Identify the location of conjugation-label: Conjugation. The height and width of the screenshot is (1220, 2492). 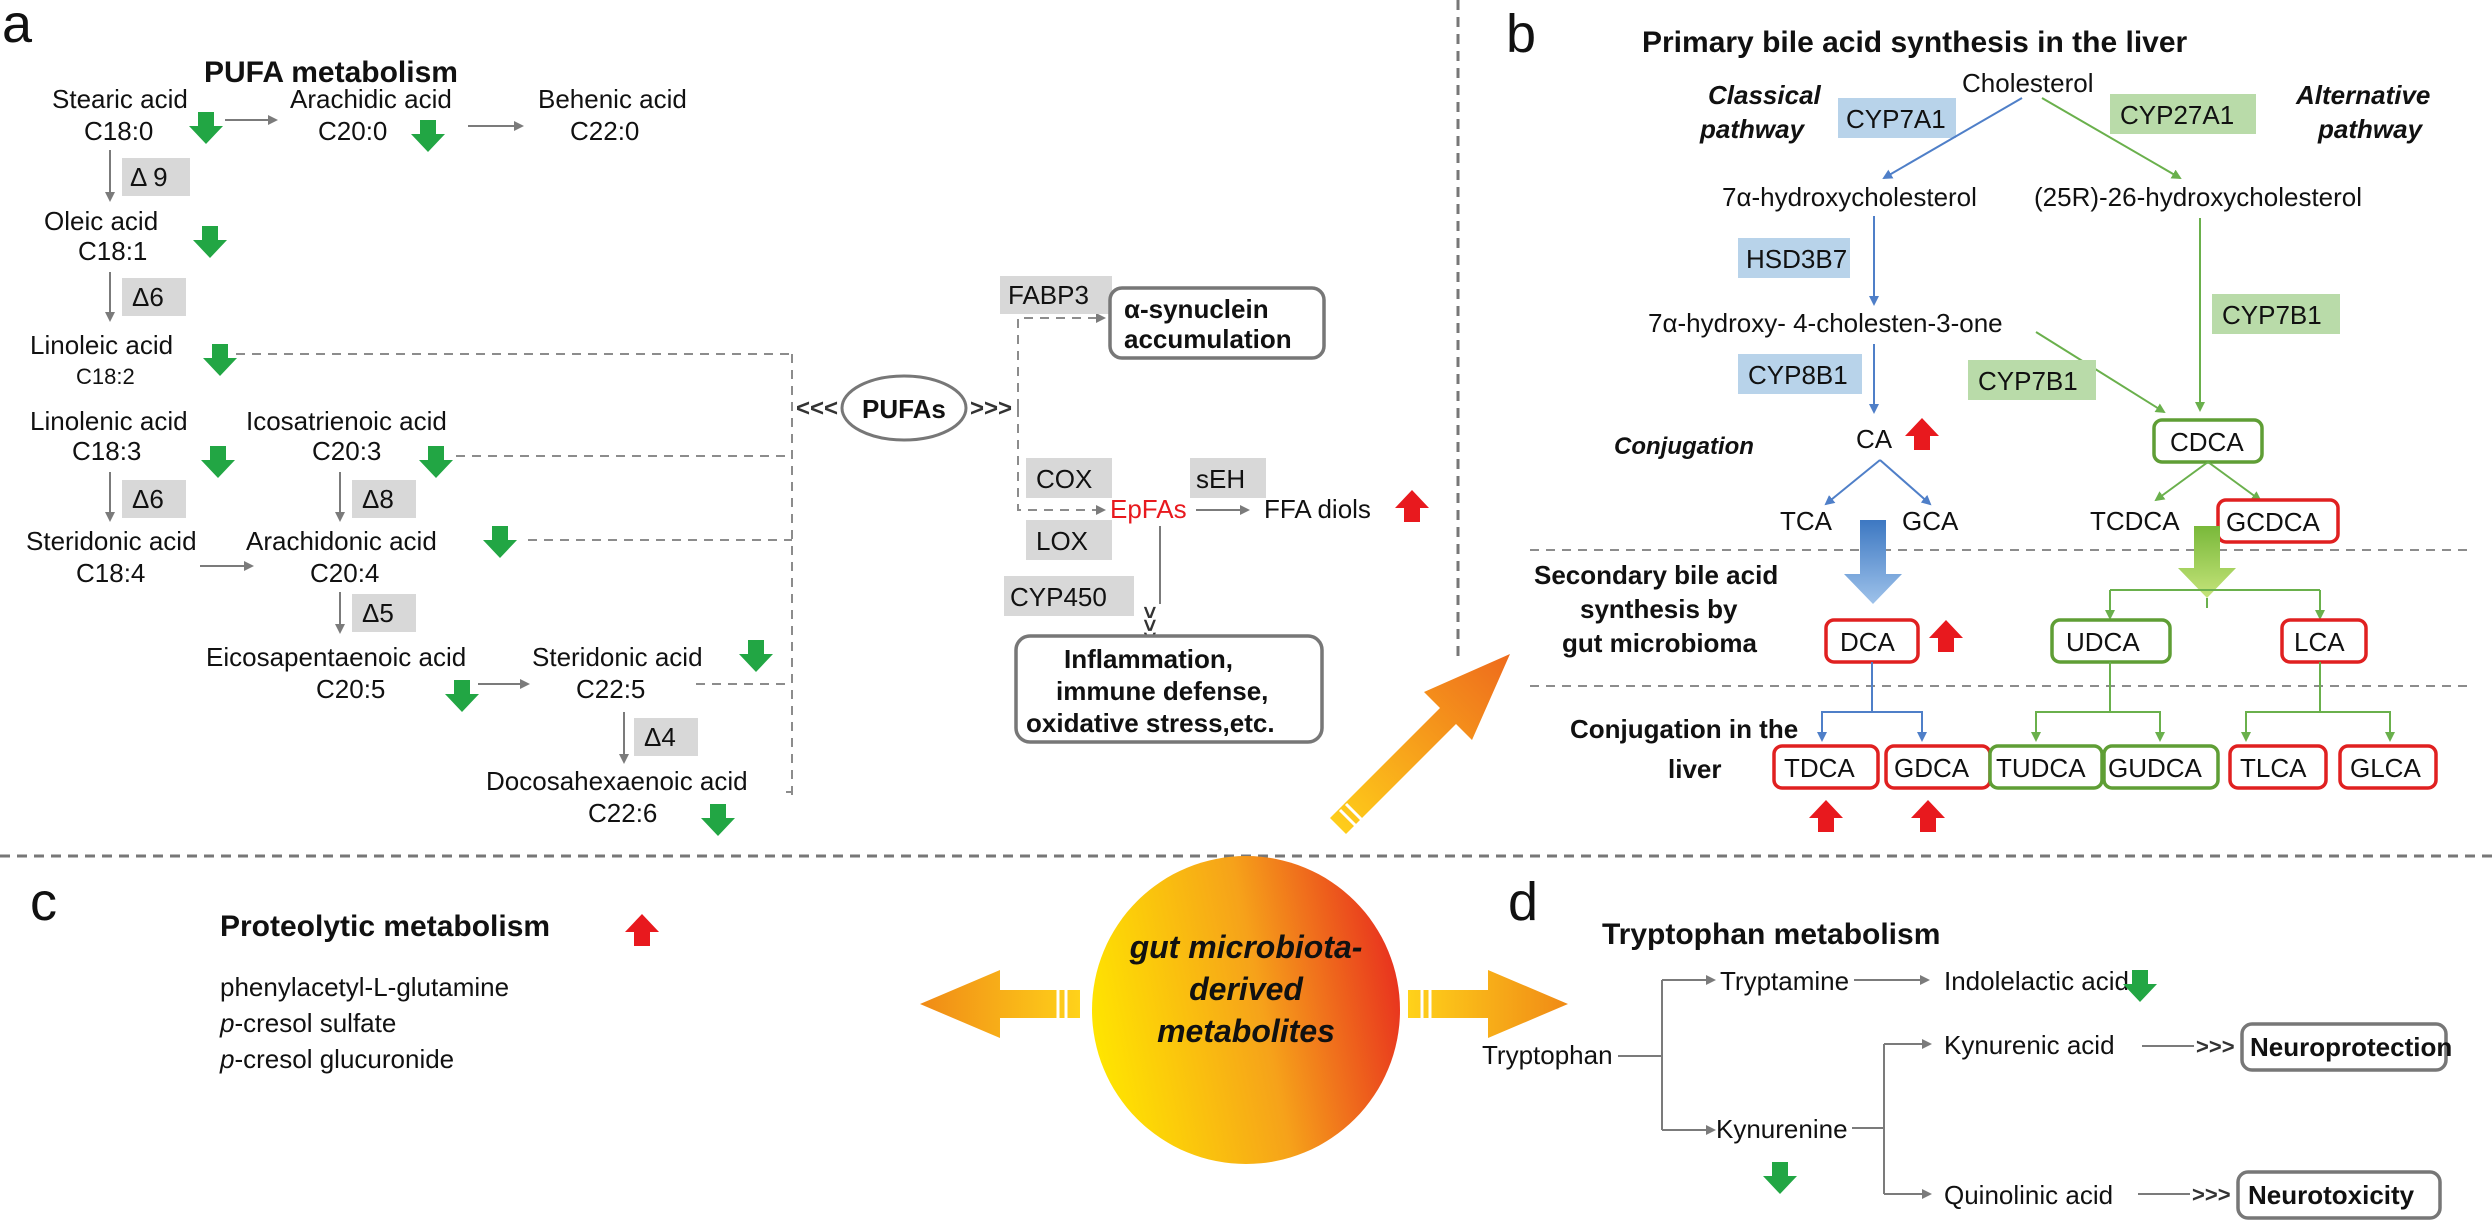
(1684, 446).